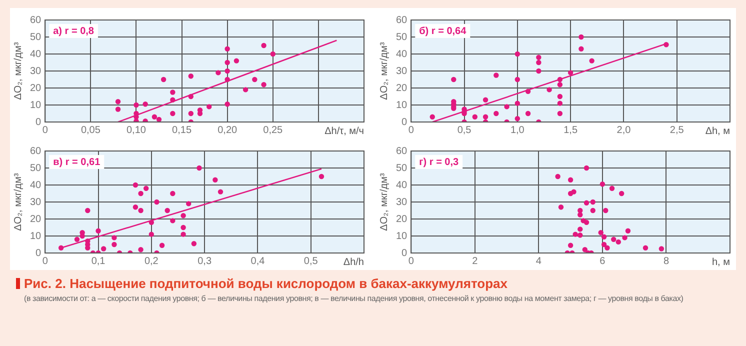 The height and width of the screenshot is (346, 746). I want to click on x-tick-label: 0,1, so click(98, 261).